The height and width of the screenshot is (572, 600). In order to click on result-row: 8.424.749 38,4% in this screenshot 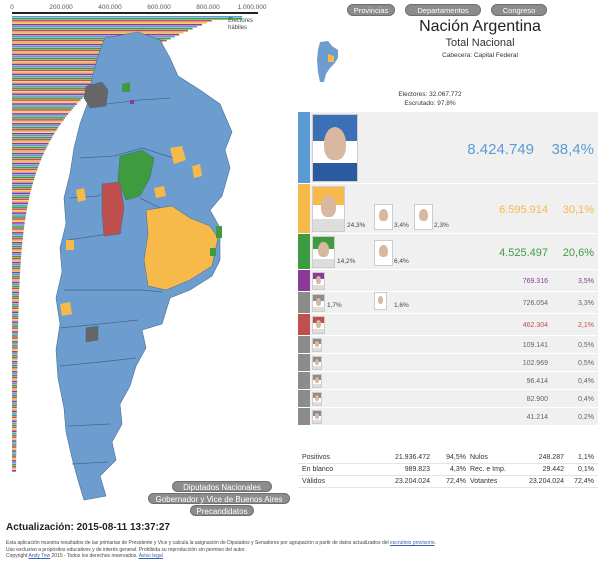, I will do `click(448, 148)`.